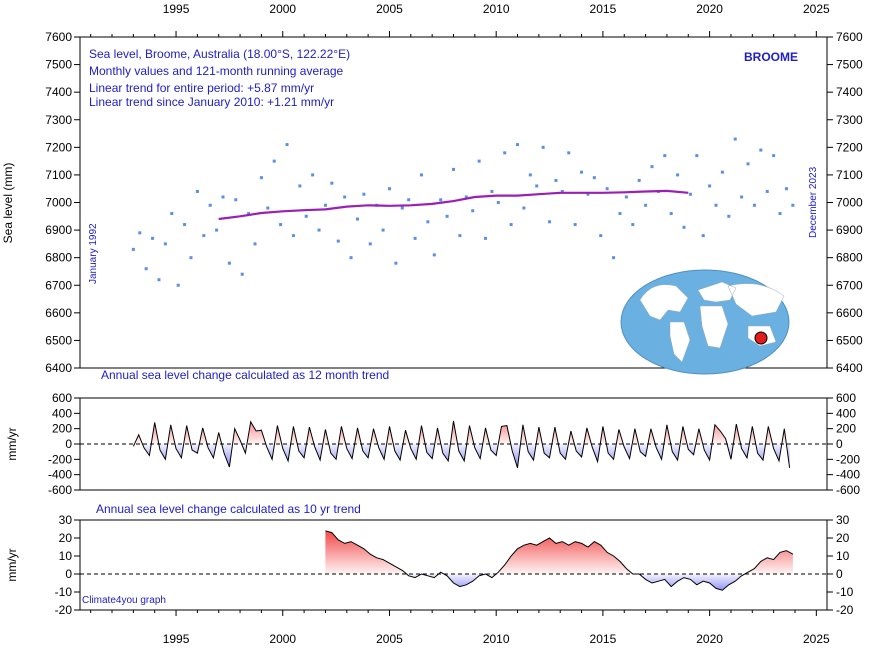 This screenshot has height=654, width=880. What do you see at coordinates (66, 538) in the screenshot?
I see `y-tick-label-left: 20` at bounding box center [66, 538].